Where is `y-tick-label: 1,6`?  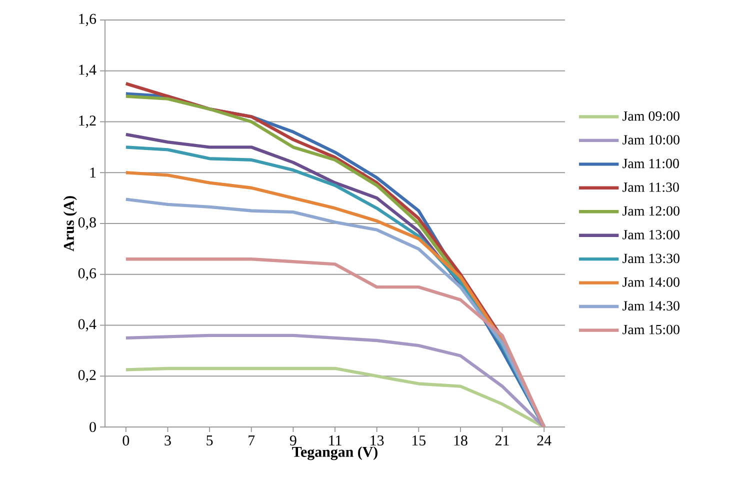 y-tick-label: 1,6 is located at coordinates (87, 20).